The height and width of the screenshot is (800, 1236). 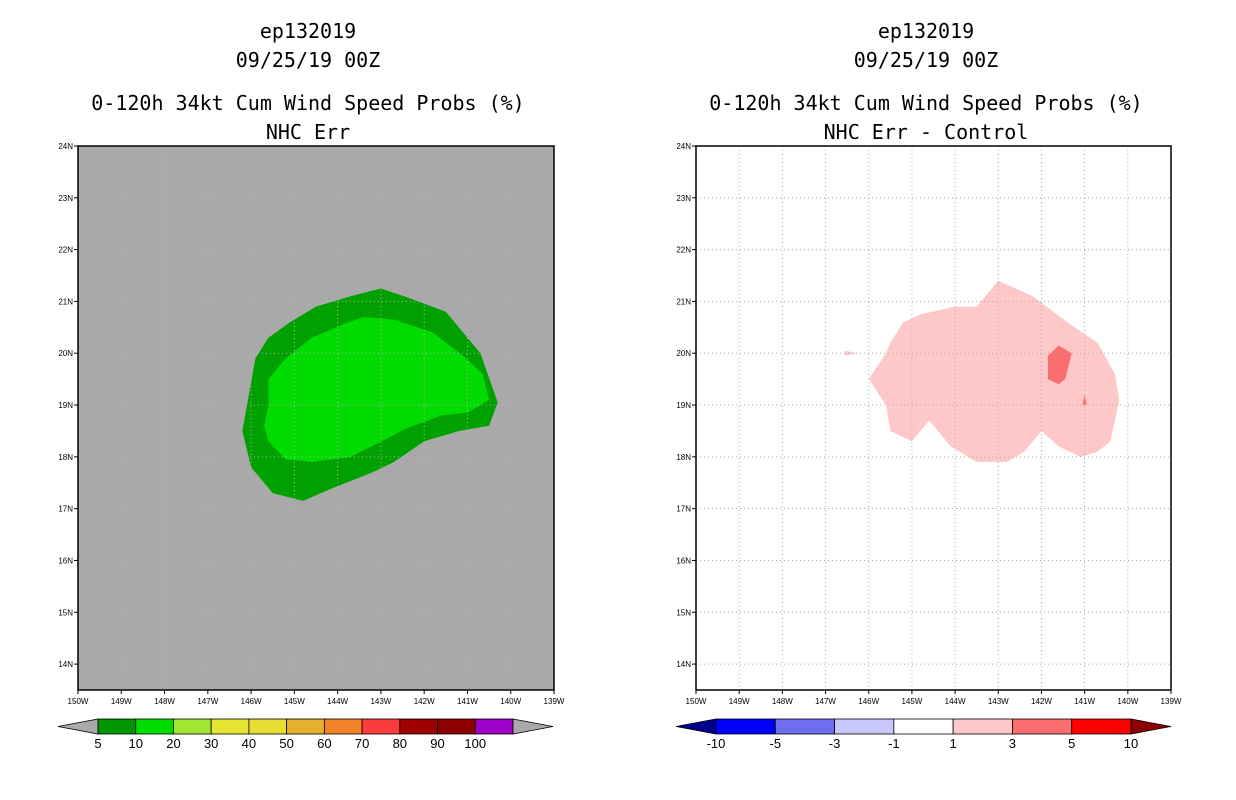 I want to click on right-x-tick-label: 140W, so click(x=1127, y=701).